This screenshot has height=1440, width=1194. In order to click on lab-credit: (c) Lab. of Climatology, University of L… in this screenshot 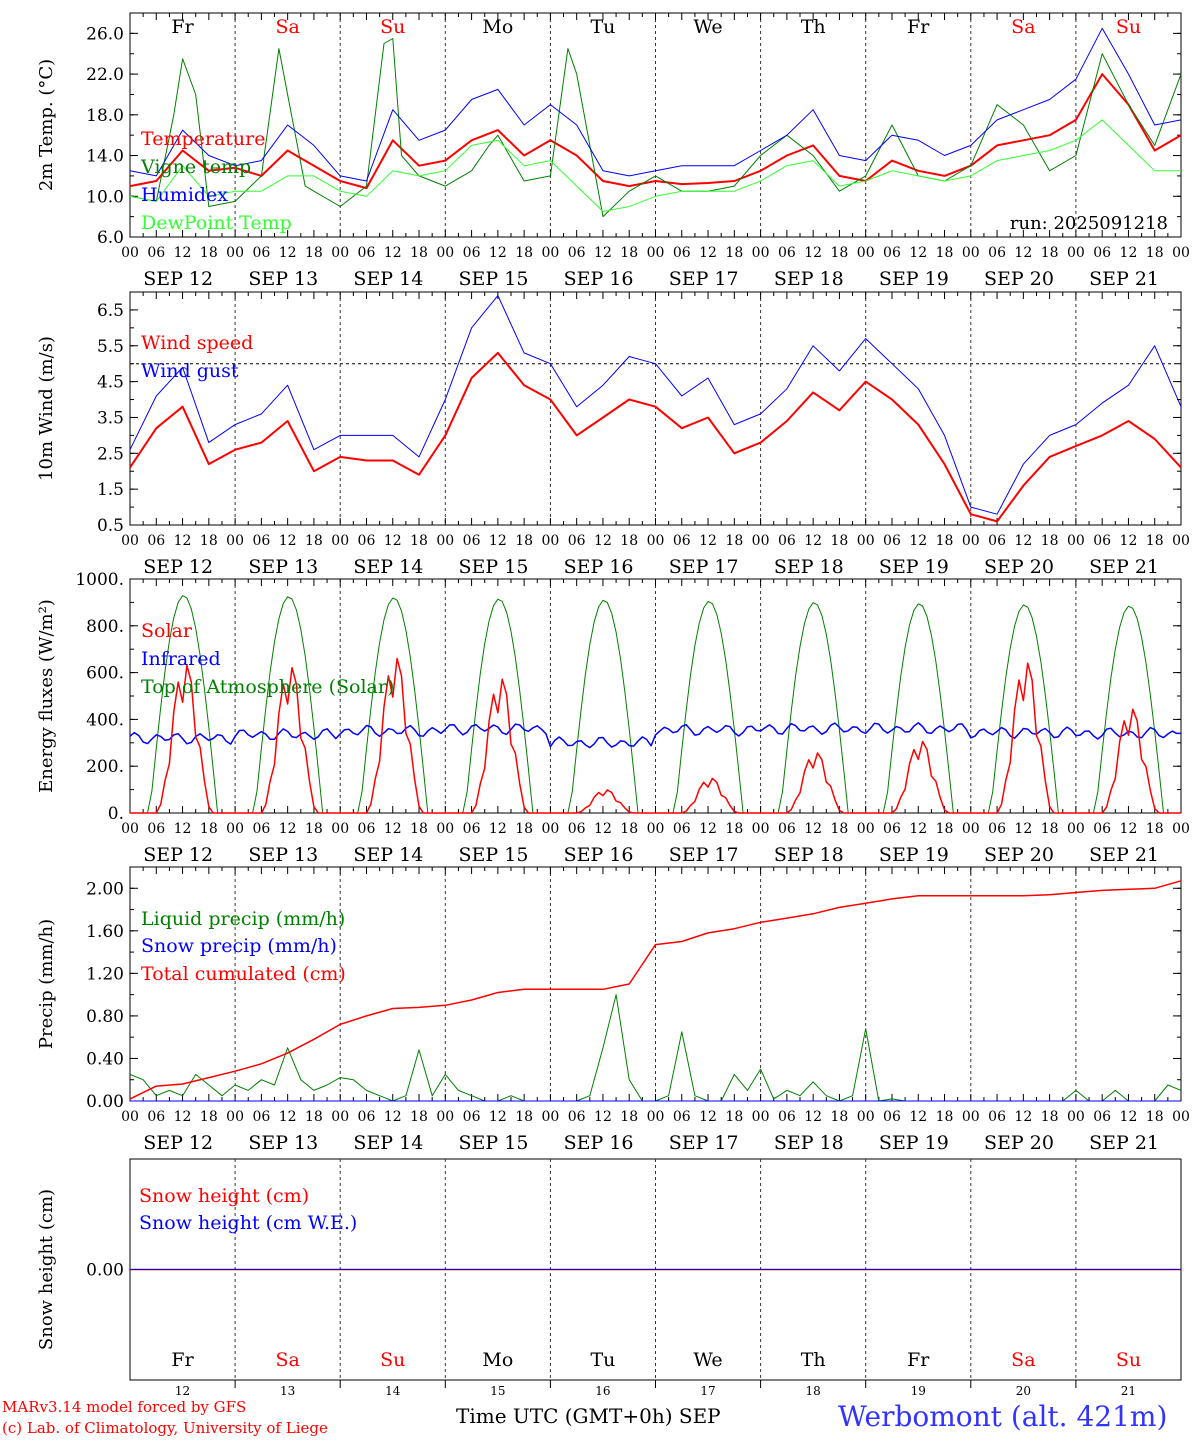, I will do `click(165, 1428)`.